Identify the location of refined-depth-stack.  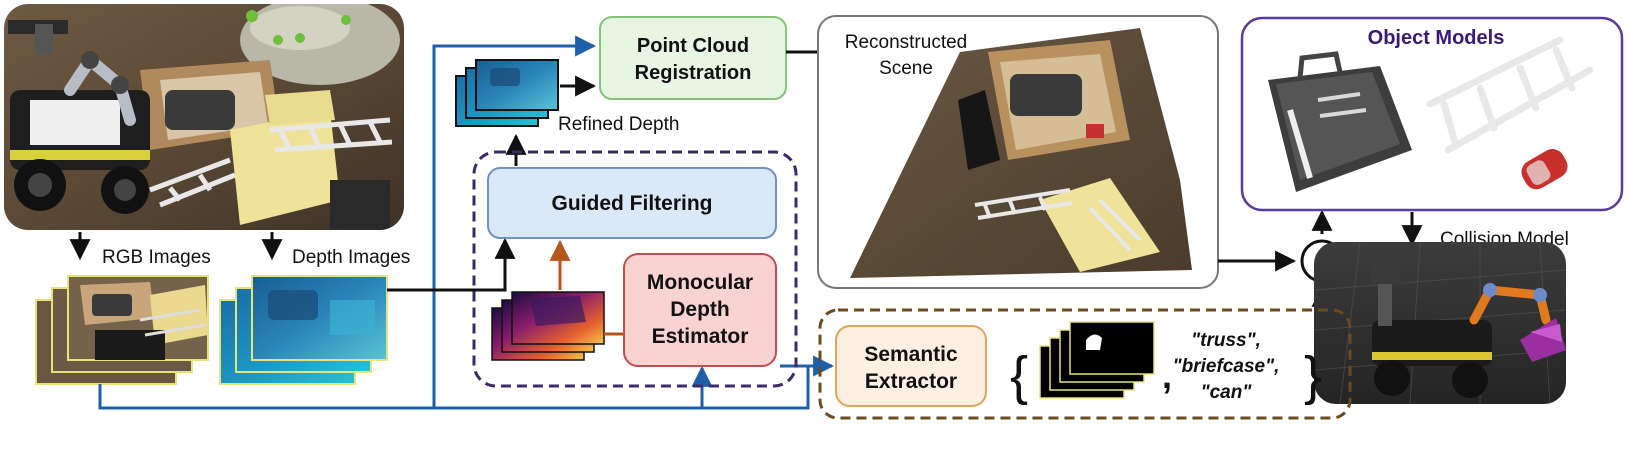
(507, 93).